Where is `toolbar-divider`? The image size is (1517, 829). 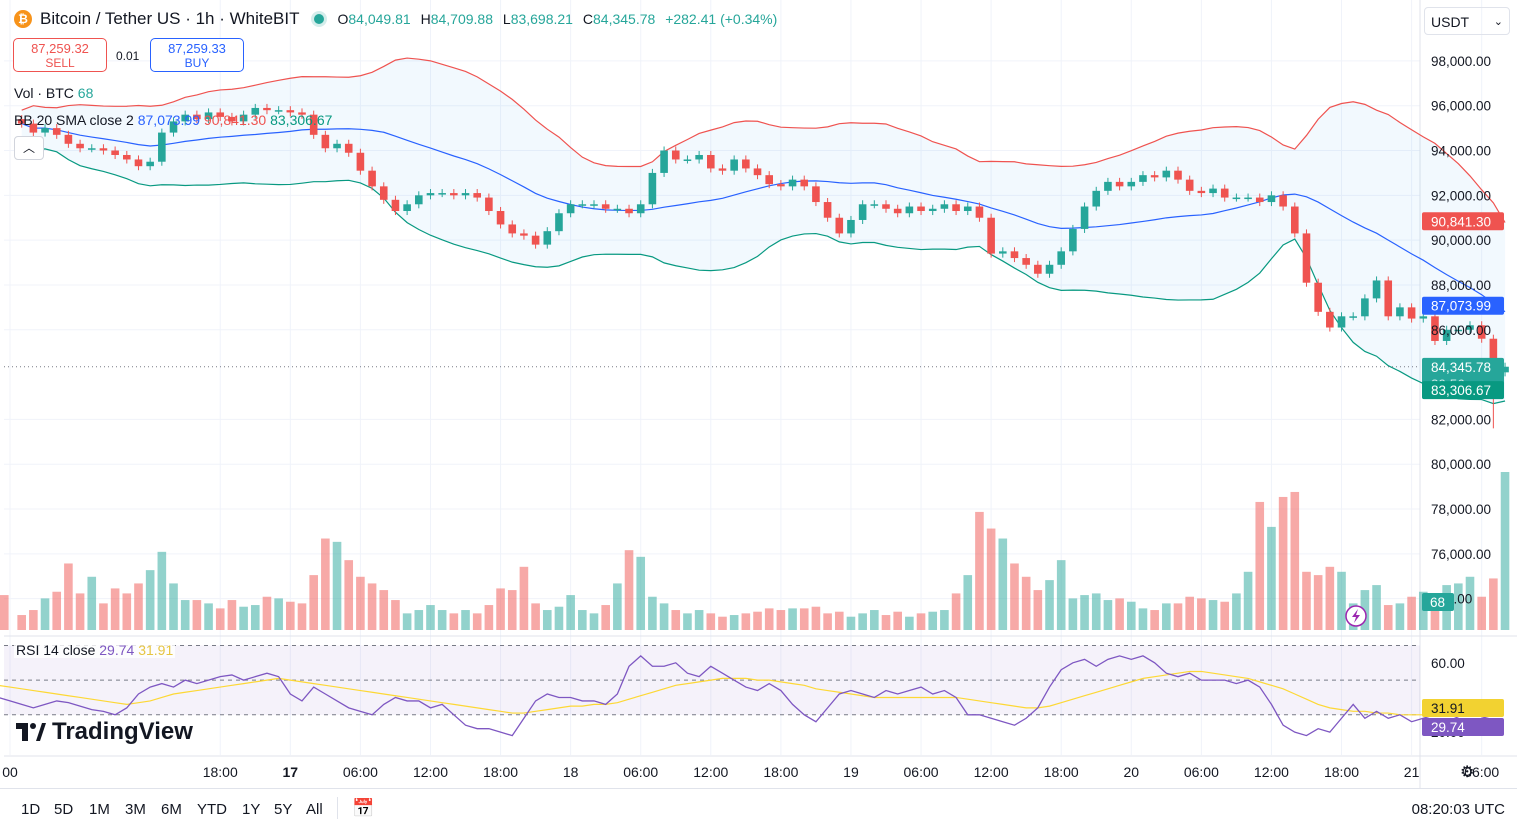 toolbar-divider is located at coordinates (337, 808).